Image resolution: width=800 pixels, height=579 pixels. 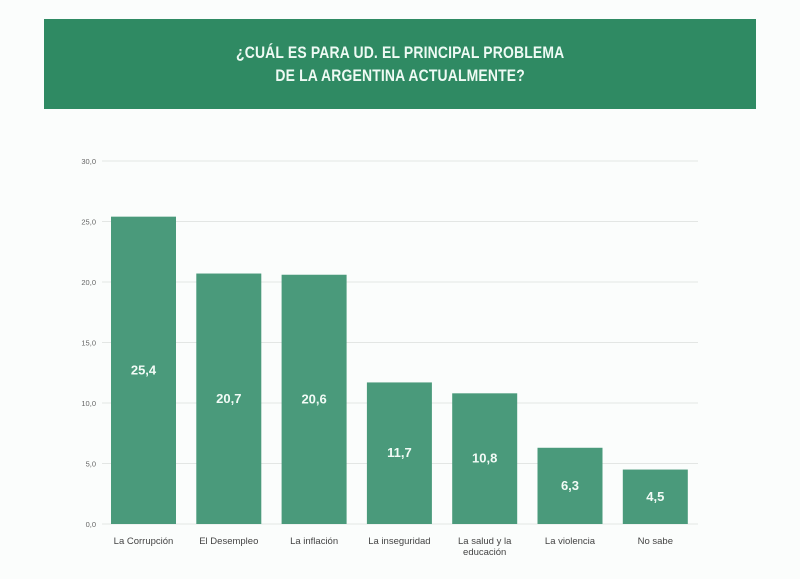 What do you see at coordinates (88, 161) in the screenshot?
I see `y-tick-label: 30,0` at bounding box center [88, 161].